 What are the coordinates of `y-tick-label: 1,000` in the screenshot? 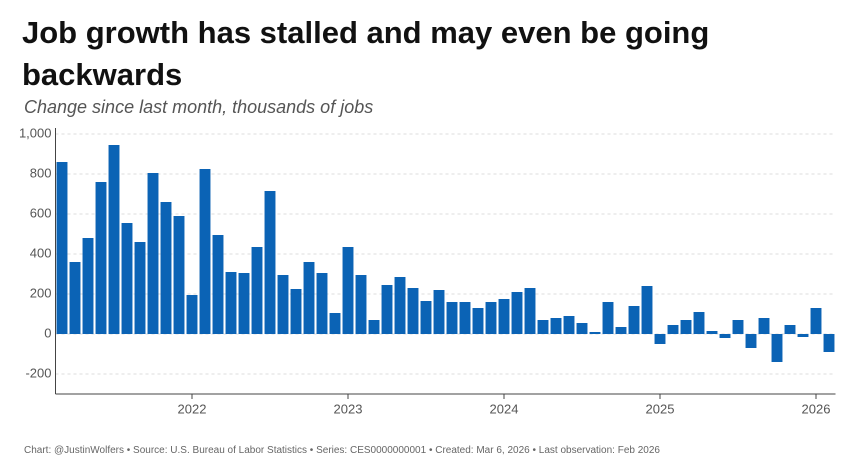 It's located at (35, 132).